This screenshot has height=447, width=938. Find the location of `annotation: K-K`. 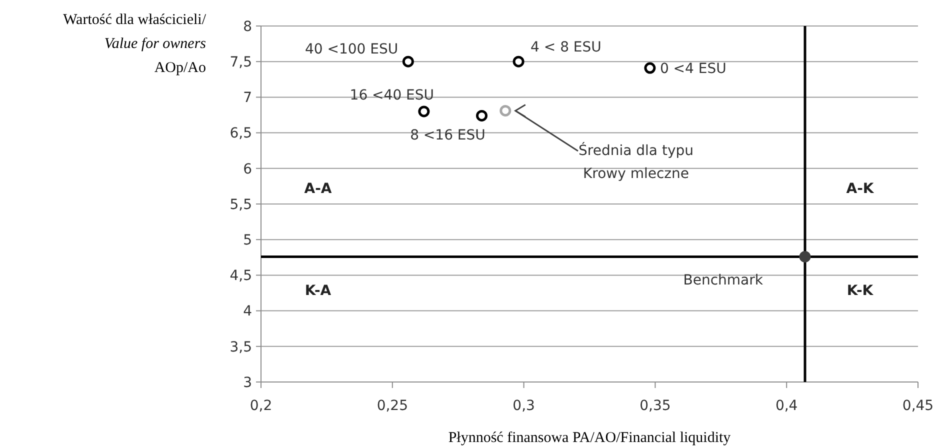

annotation: K-K is located at coordinates (860, 290).